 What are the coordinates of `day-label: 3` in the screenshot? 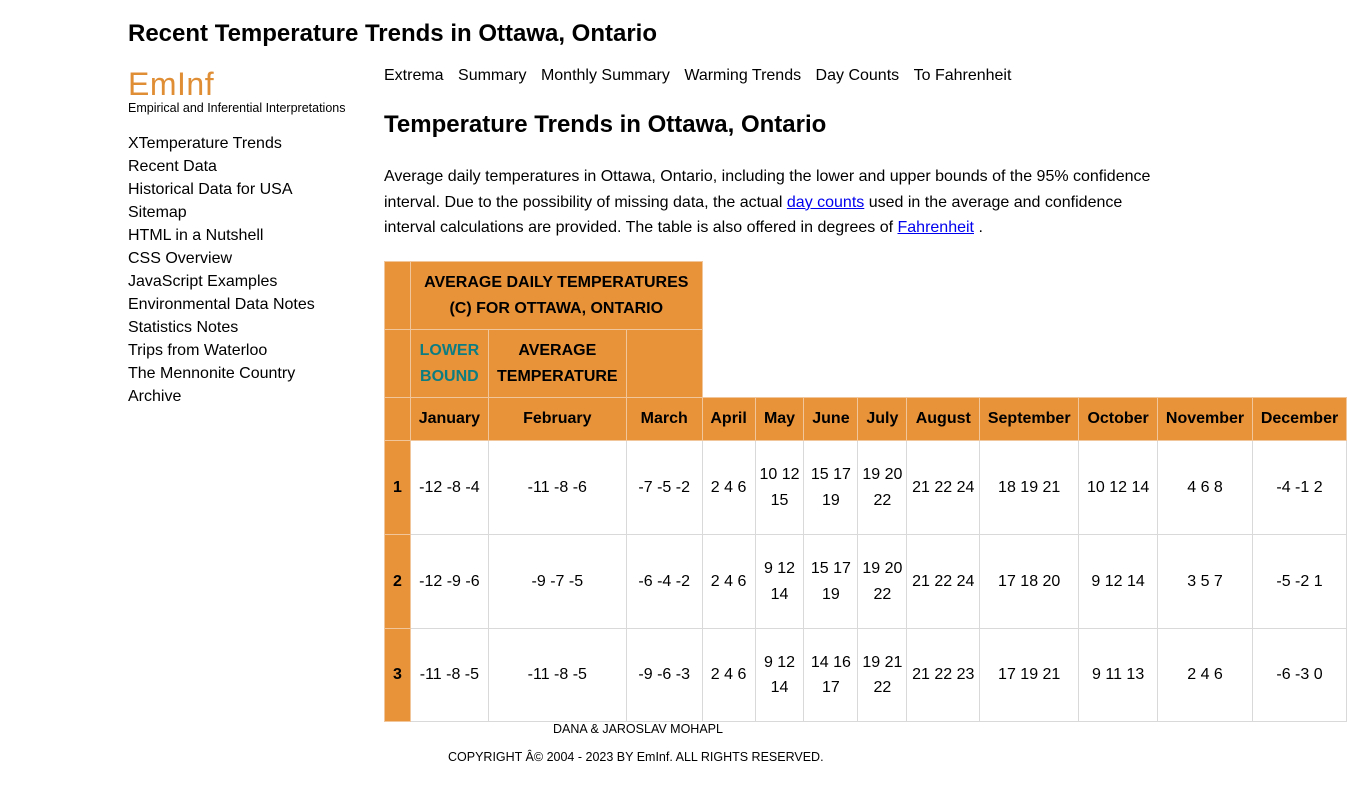 It's located at (397, 675).